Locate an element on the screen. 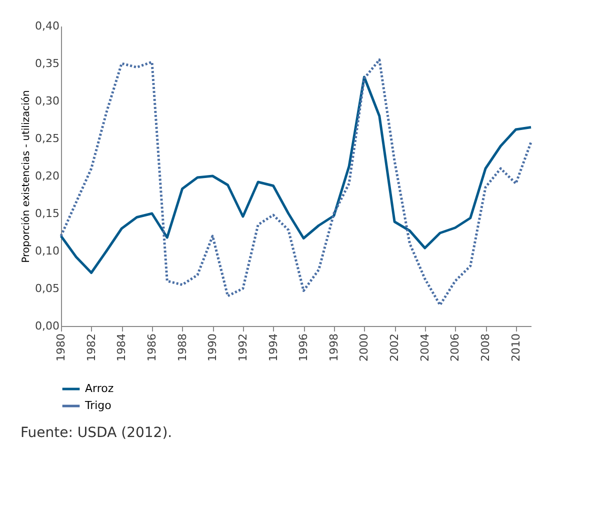  x-tick-label: 1980 is located at coordinates (61, 348).